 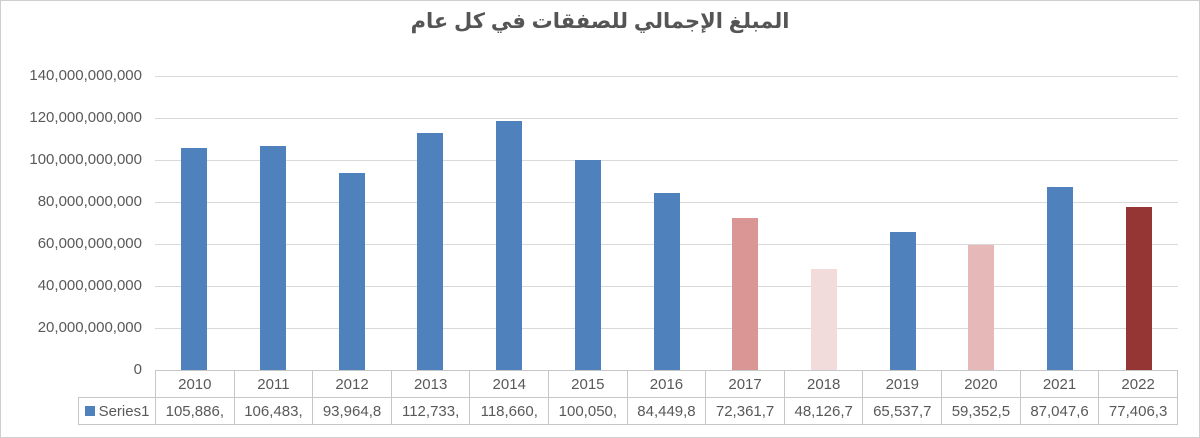 I want to click on bar-2014, so click(x=509, y=245).